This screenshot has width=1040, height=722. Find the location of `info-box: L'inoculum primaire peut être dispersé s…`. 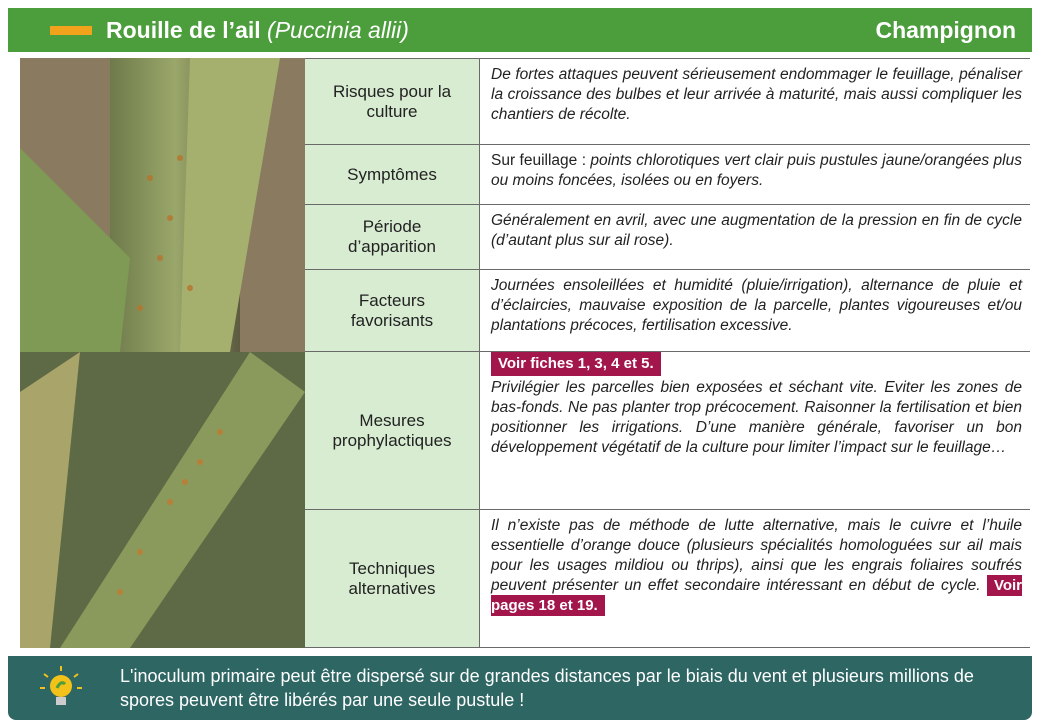

info-box: L'inoculum primaire peut être dispersé s… is located at coordinates (520, 688).